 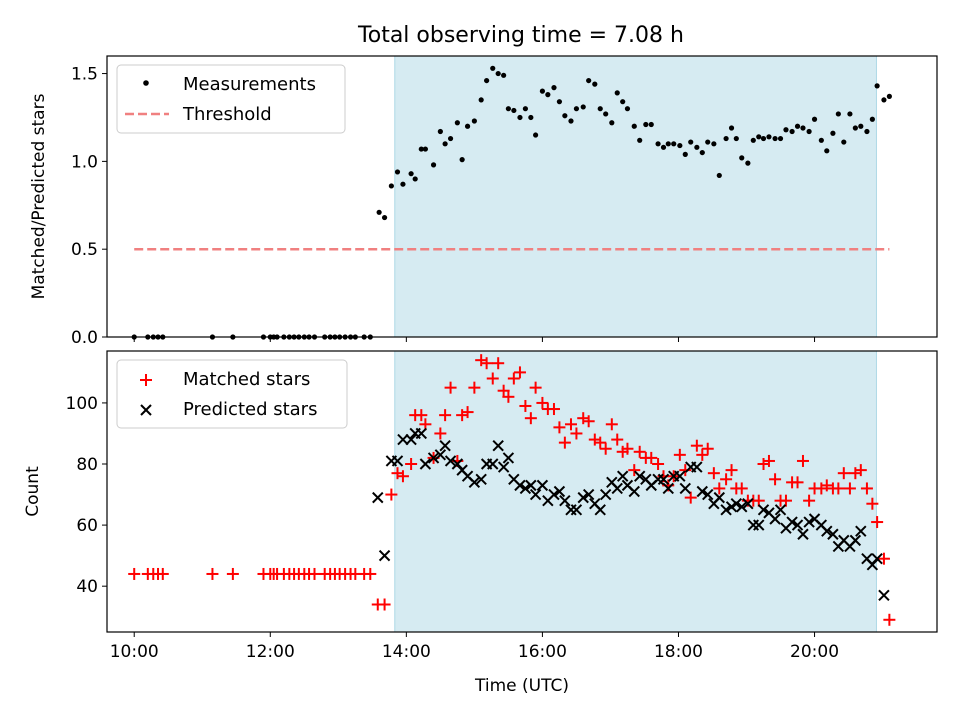 What do you see at coordinates (84, 250) in the screenshot?
I see `y-tick-label: 0.5` at bounding box center [84, 250].